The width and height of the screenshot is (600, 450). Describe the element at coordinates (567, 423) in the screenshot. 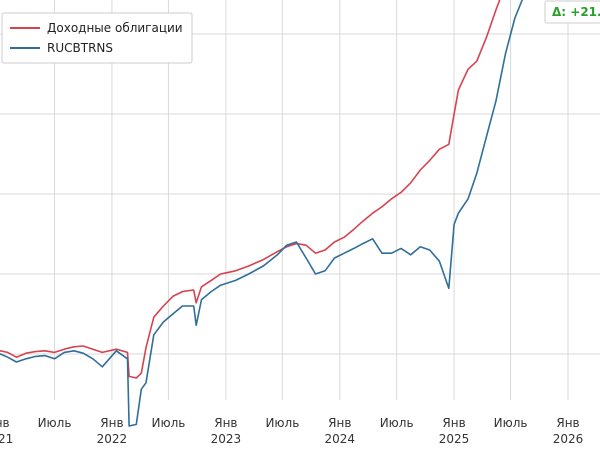

I see `x-tick-label-month-10: Янв` at that location.